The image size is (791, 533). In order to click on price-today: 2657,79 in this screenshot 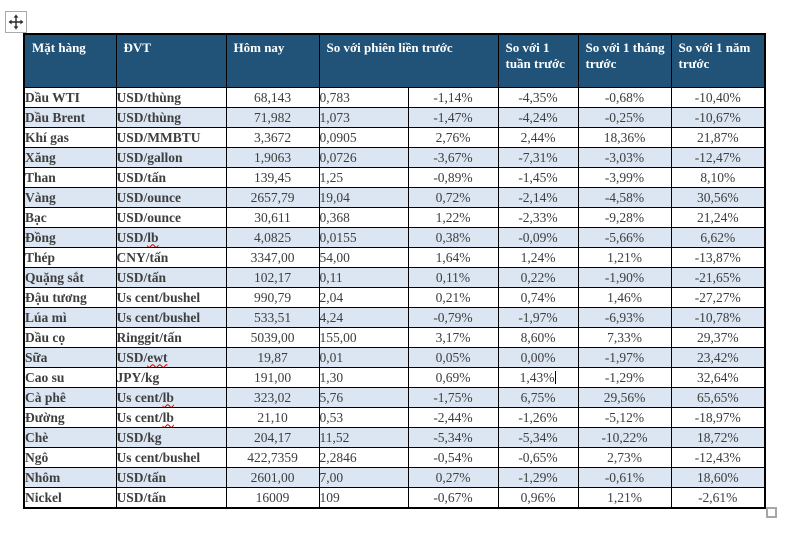, I will do `click(272, 197)`.